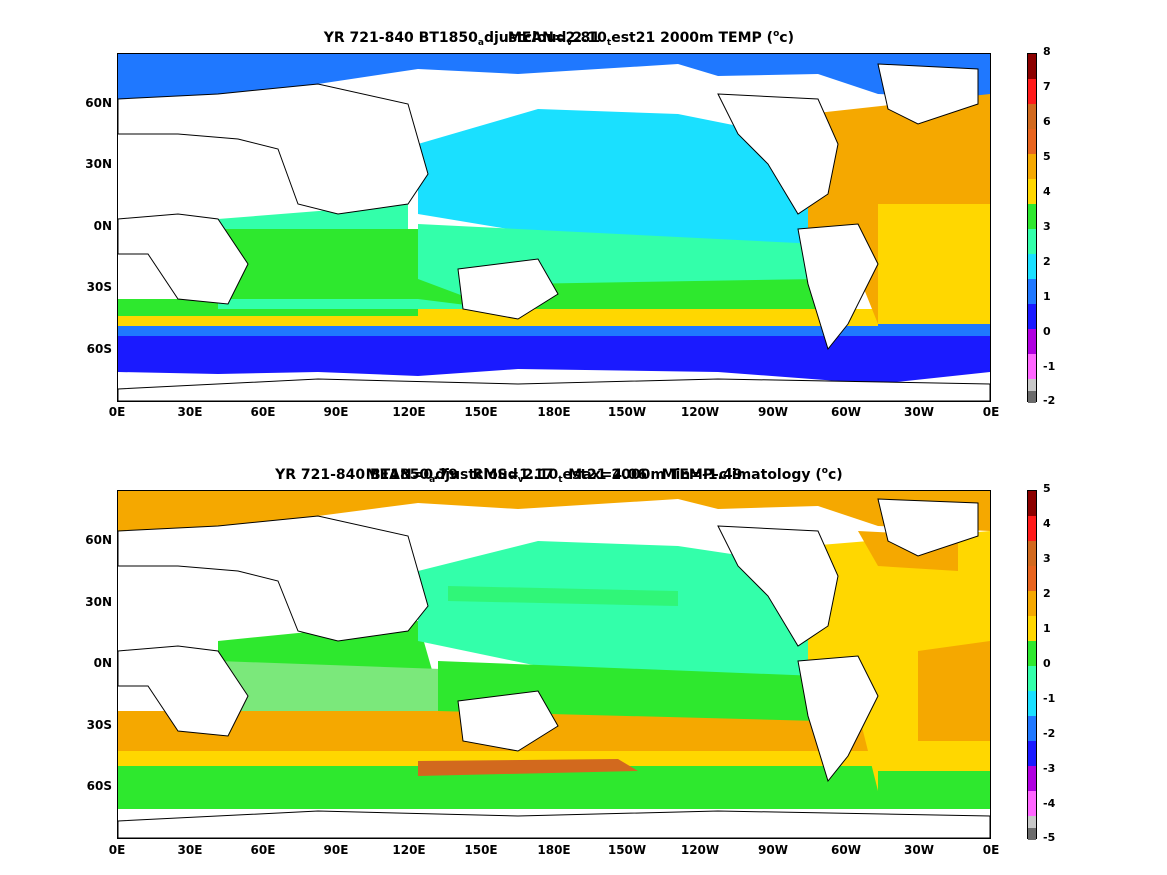 This screenshot has height=875, width=1167. I want to click on colorbar-tick: 6, so click(1047, 121).